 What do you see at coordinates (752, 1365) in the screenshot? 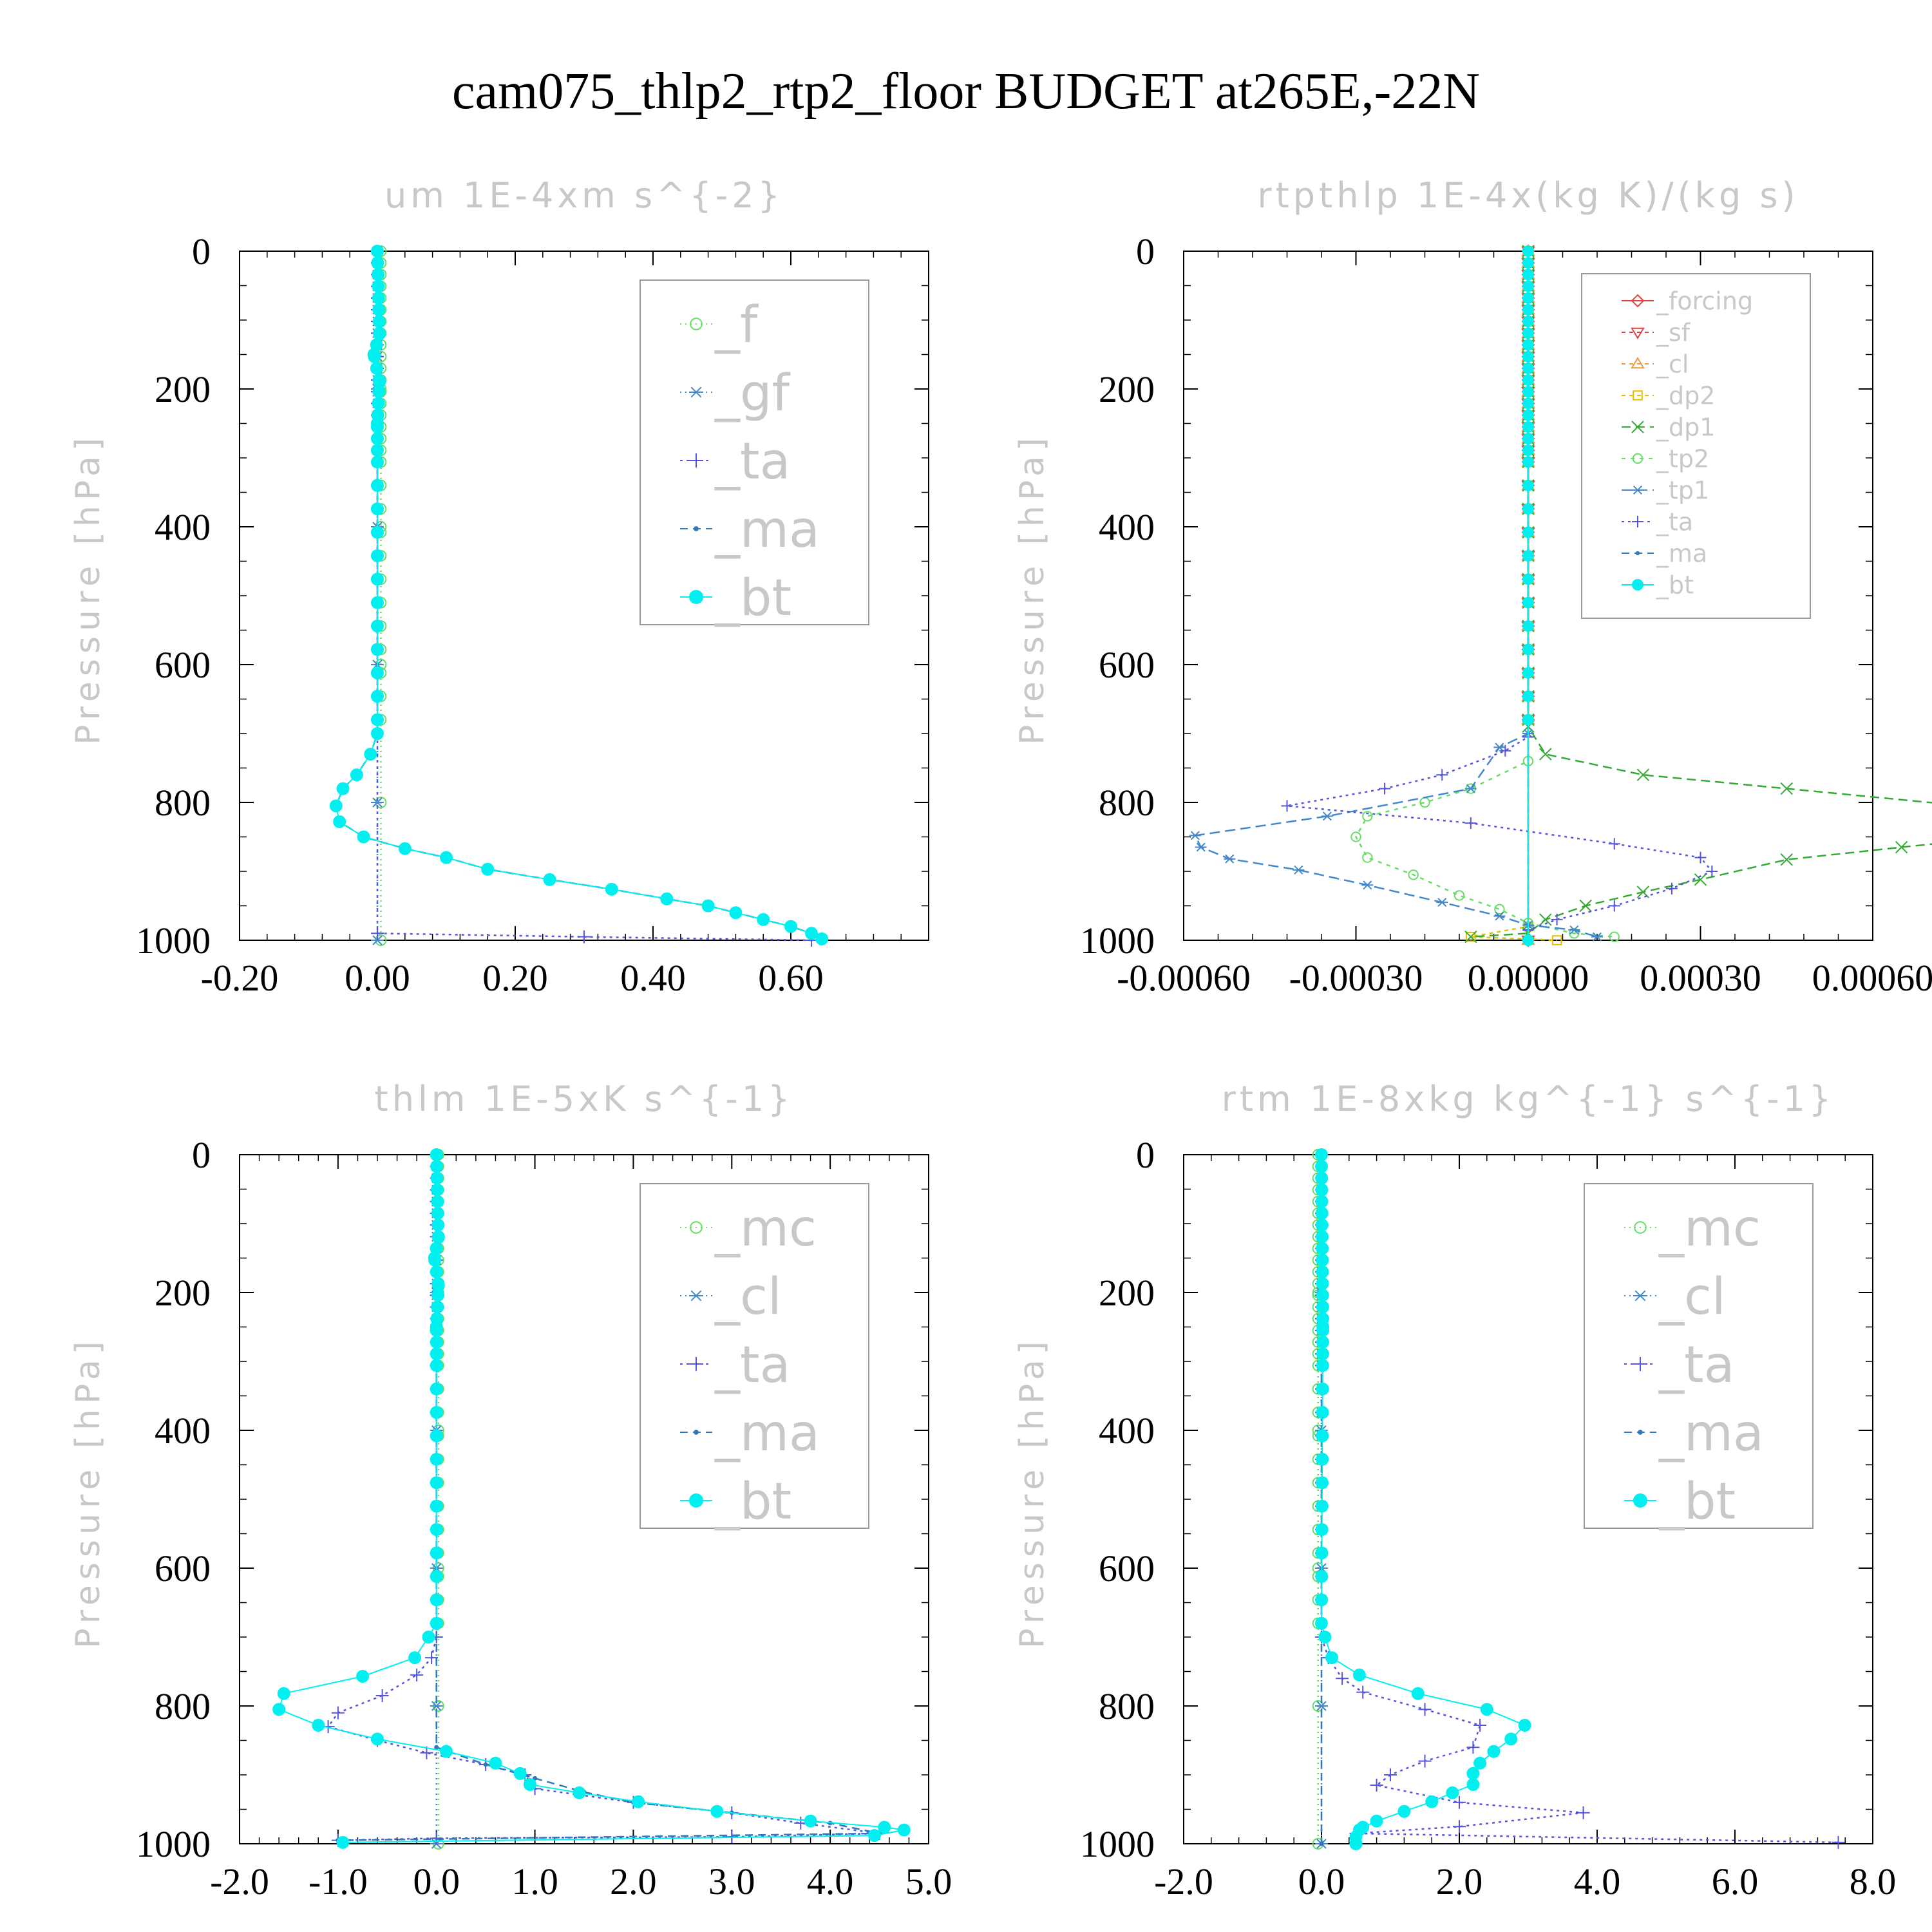
I see `legend-label: _ta` at bounding box center [752, 1365].